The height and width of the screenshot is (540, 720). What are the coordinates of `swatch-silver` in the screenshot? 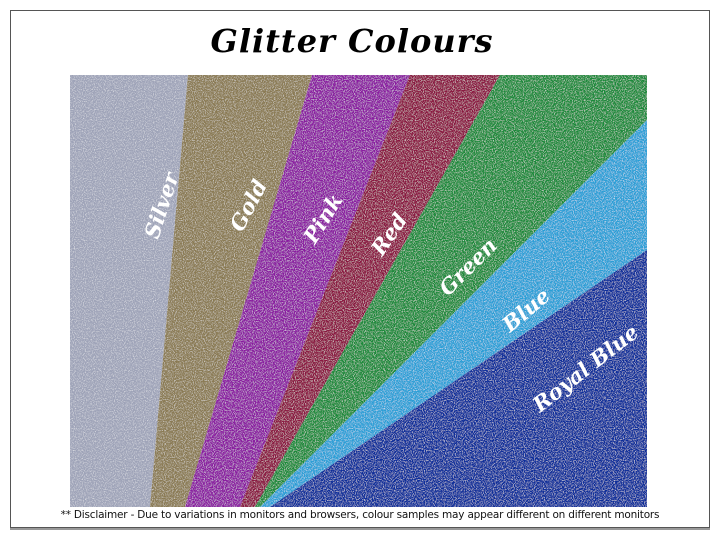 It's located at (129, 291).